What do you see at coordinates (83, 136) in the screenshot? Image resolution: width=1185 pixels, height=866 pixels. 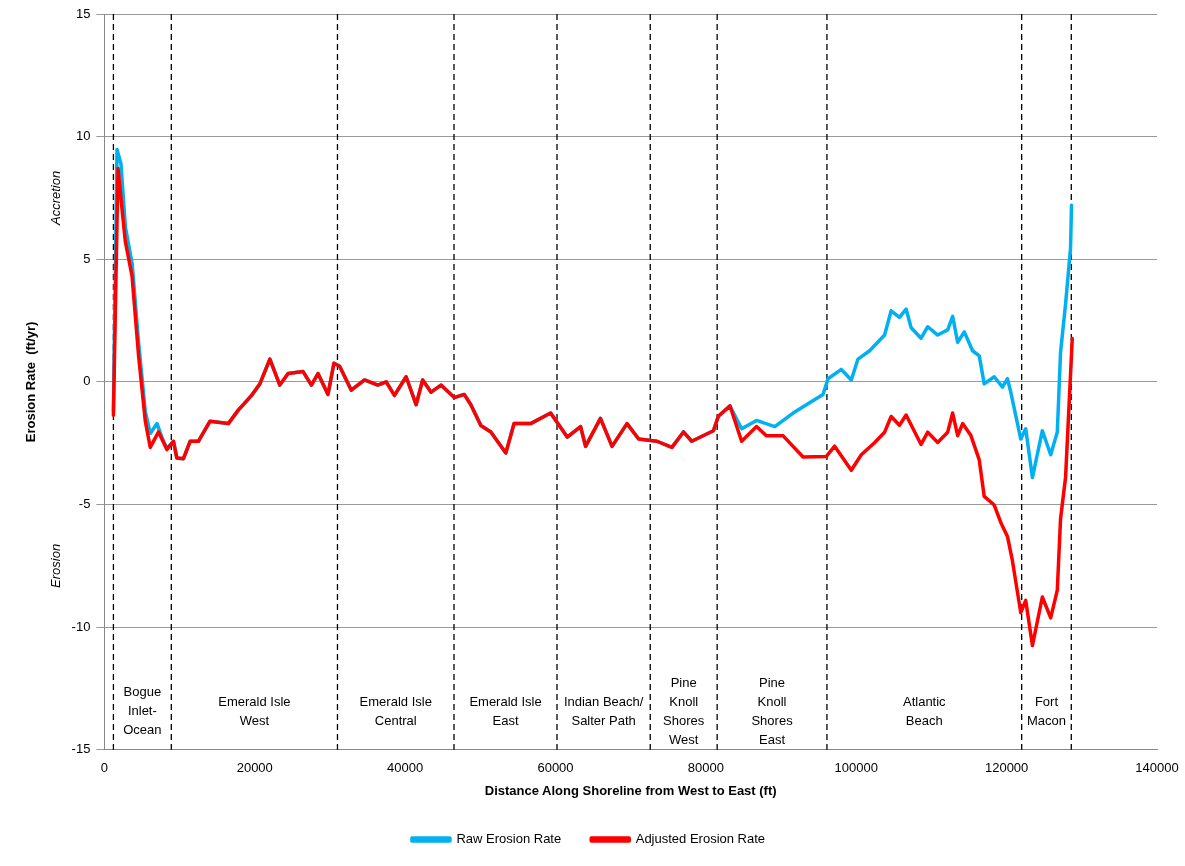 I see `y-tick-label: 10` at bounding box center [83, 136].